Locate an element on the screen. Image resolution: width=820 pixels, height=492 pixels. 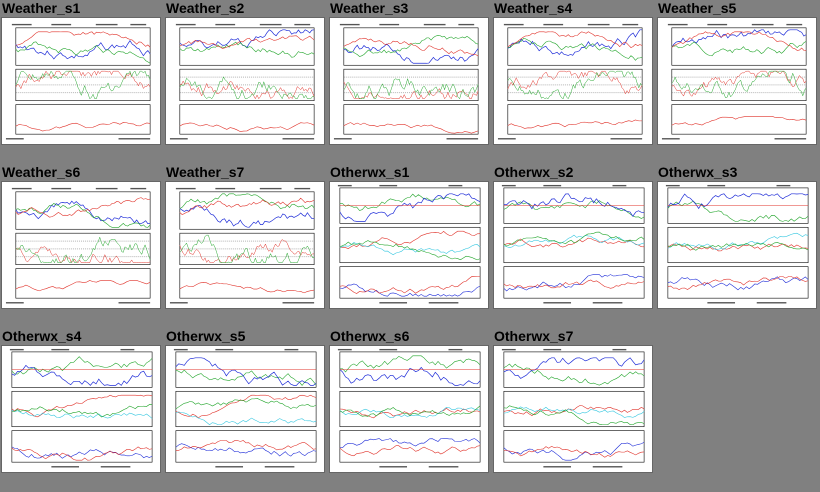
panel-weather-s2: Weather_s2 is located at coordinates (245, 72).